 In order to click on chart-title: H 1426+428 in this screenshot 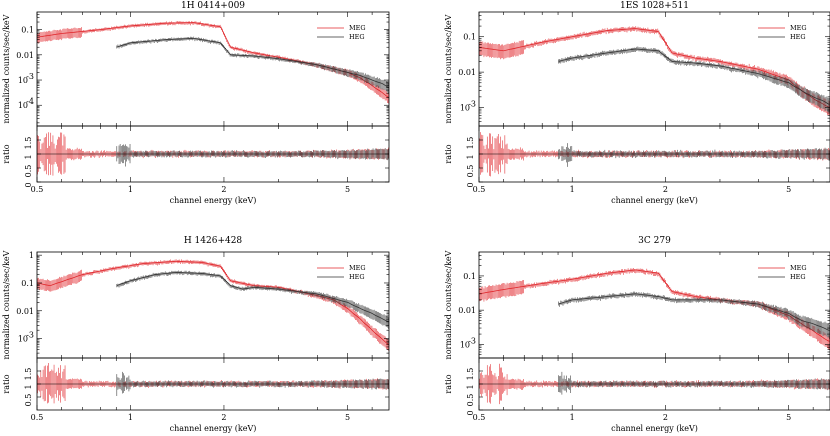, I will do `click(213, 241)`.